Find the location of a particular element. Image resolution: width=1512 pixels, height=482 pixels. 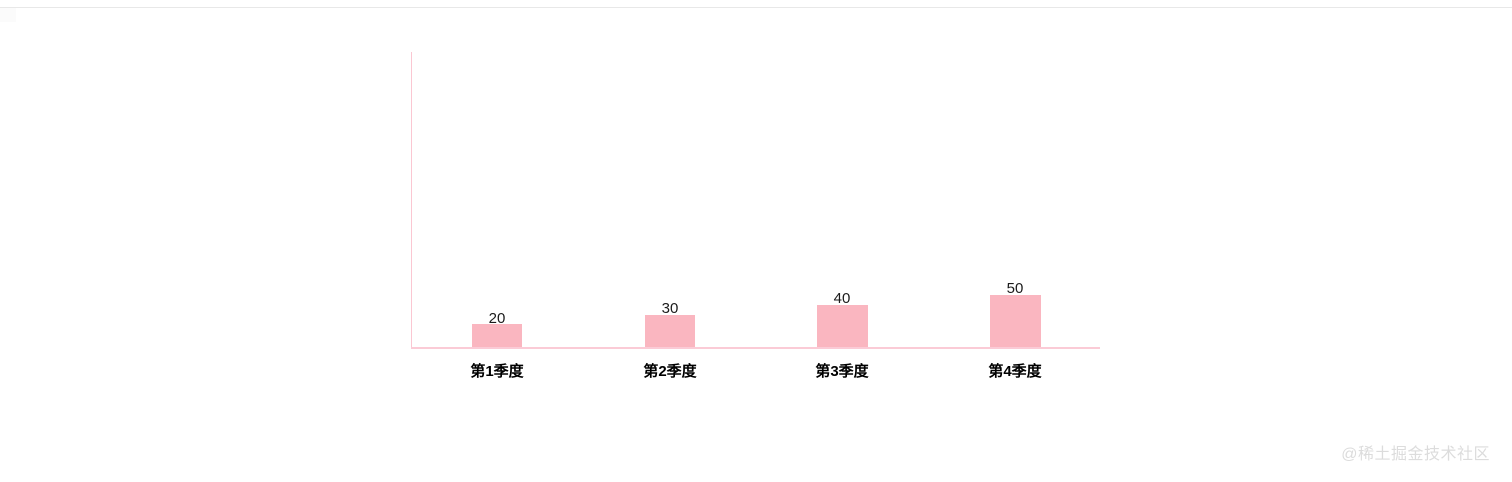

x-axis-category-label-0: 第1季度 is located at coordinates (497, 371).